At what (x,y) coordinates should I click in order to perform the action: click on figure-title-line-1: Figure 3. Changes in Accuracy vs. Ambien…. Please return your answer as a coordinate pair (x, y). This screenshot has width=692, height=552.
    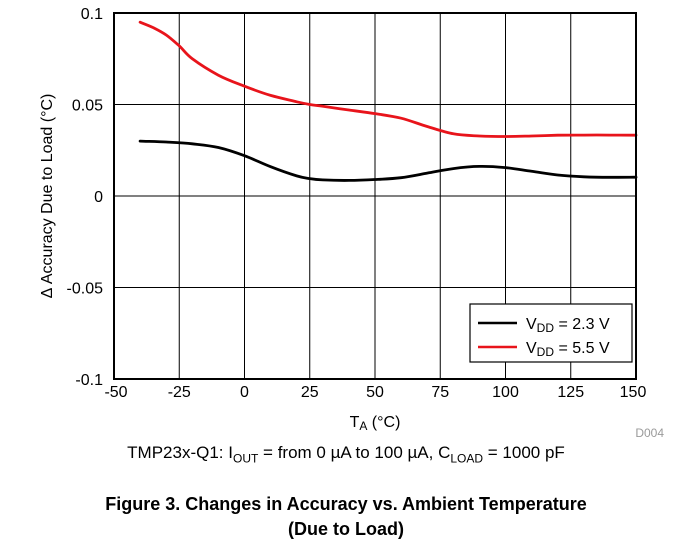
    Looking at the image, I should click on (346, 504).